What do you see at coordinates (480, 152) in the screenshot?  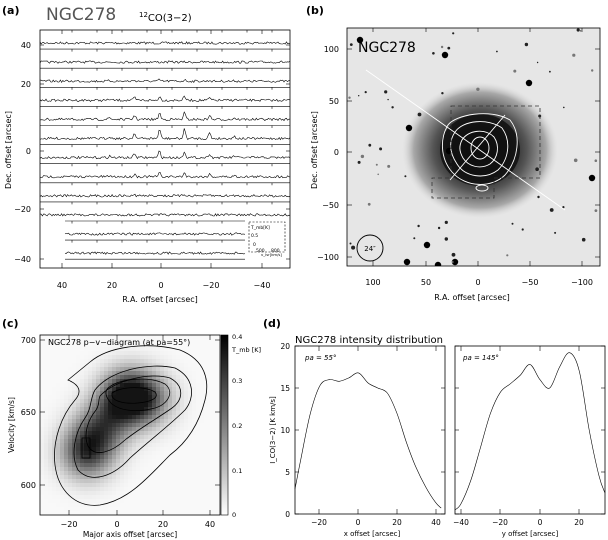 I see `co-contours` at bounding box center [480, 152].